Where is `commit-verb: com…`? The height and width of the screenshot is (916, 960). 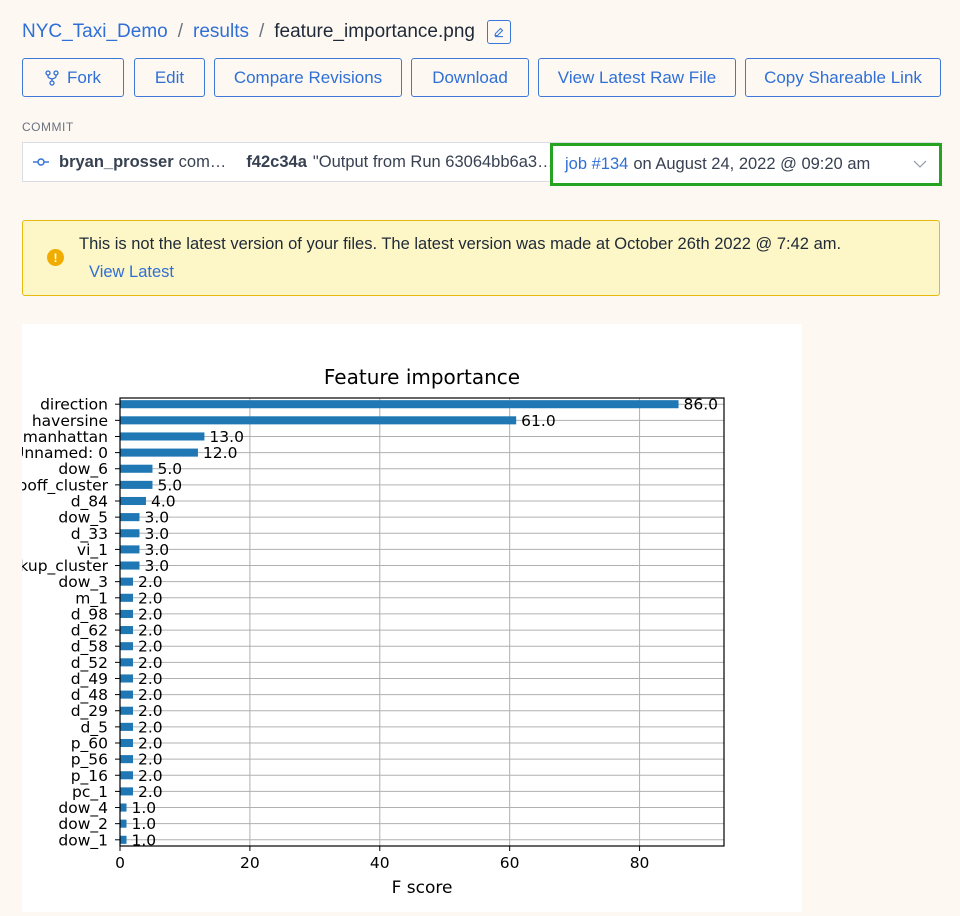
commit-verb: com… is located at coordinates (202, 161).